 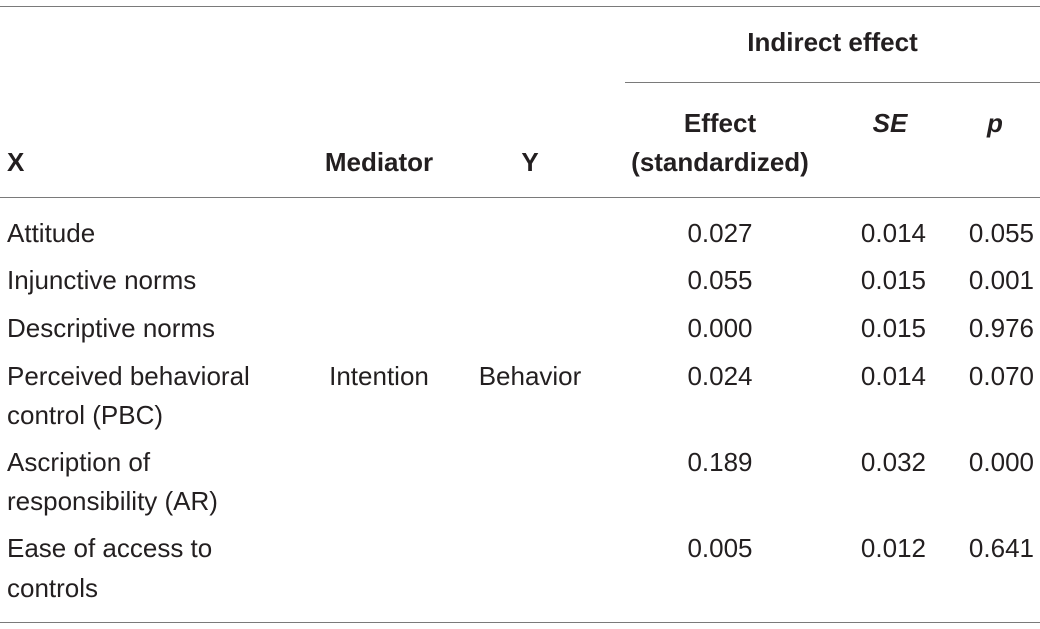 I want to click on row-x-label-line2: control (PBC), so click(x=85, y=415).